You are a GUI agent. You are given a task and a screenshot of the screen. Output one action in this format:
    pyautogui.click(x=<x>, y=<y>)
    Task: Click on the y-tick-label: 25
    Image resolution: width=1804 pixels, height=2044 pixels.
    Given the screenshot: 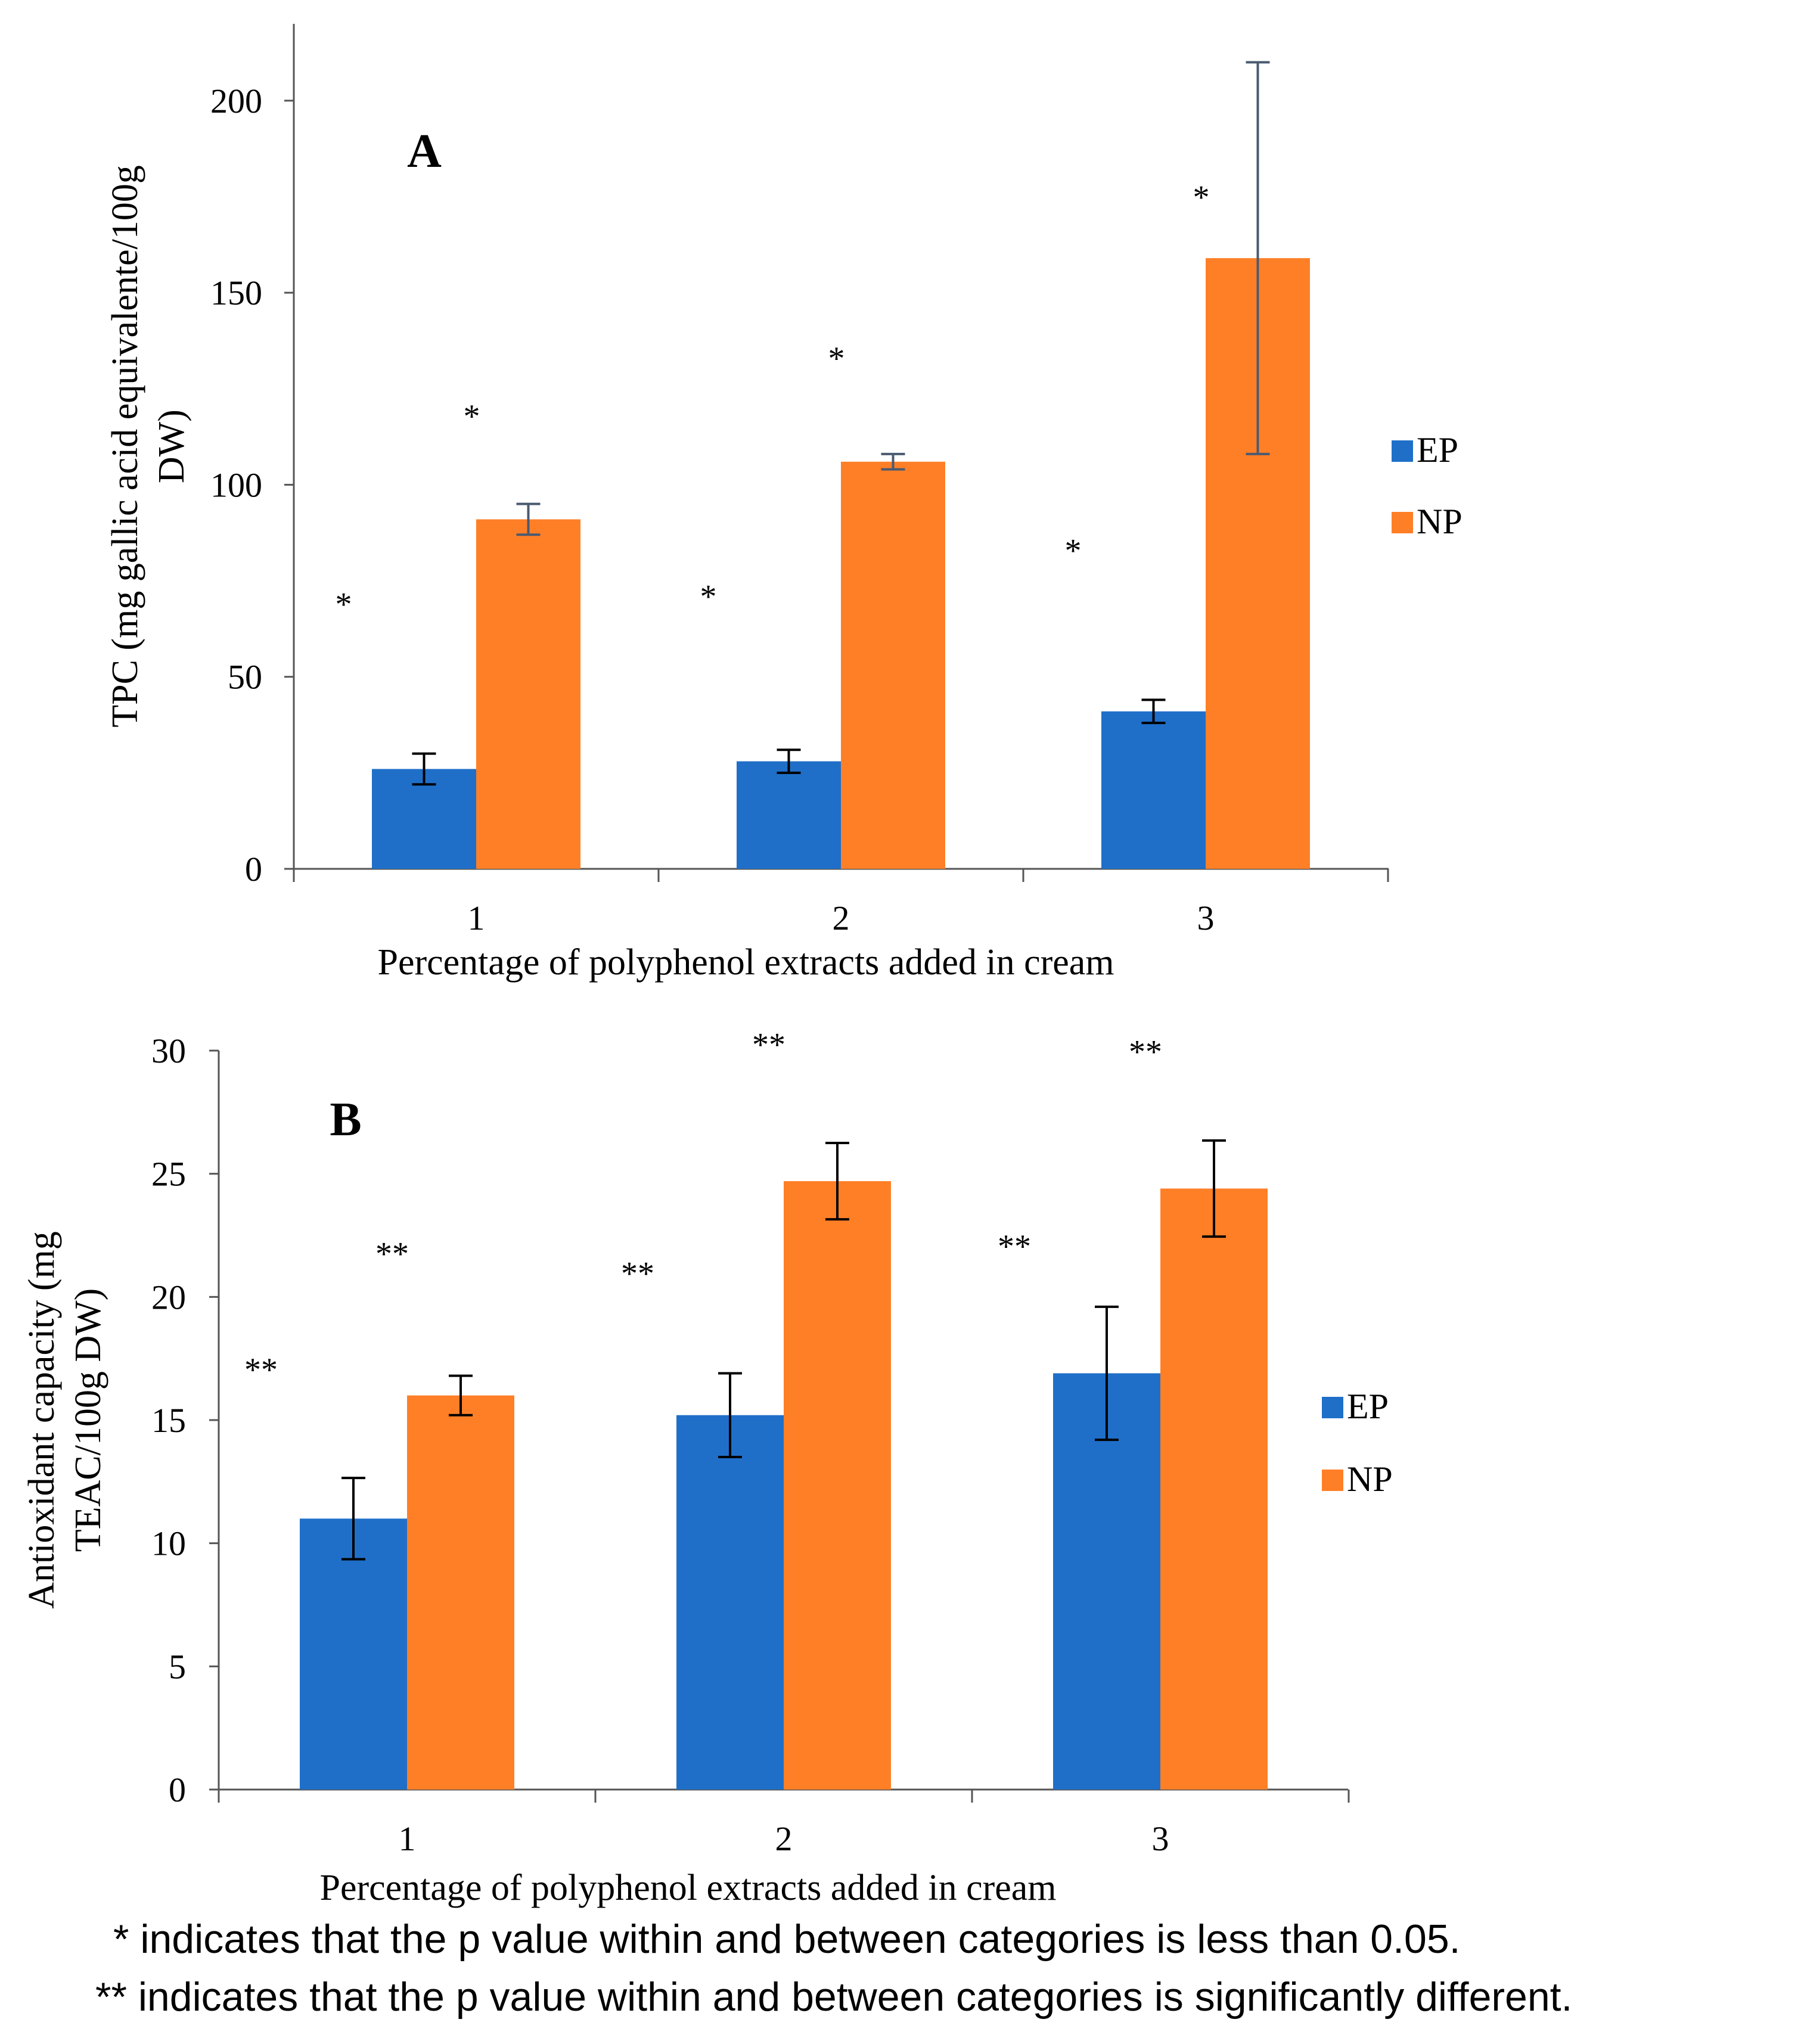 What is the action you would take?
    pyautogui.click(x=168, y=1174)
    